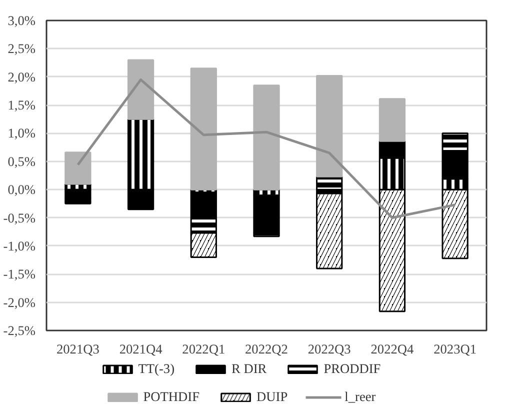  I want to click on y-tick-label: -0,5%, so click(19, 218).